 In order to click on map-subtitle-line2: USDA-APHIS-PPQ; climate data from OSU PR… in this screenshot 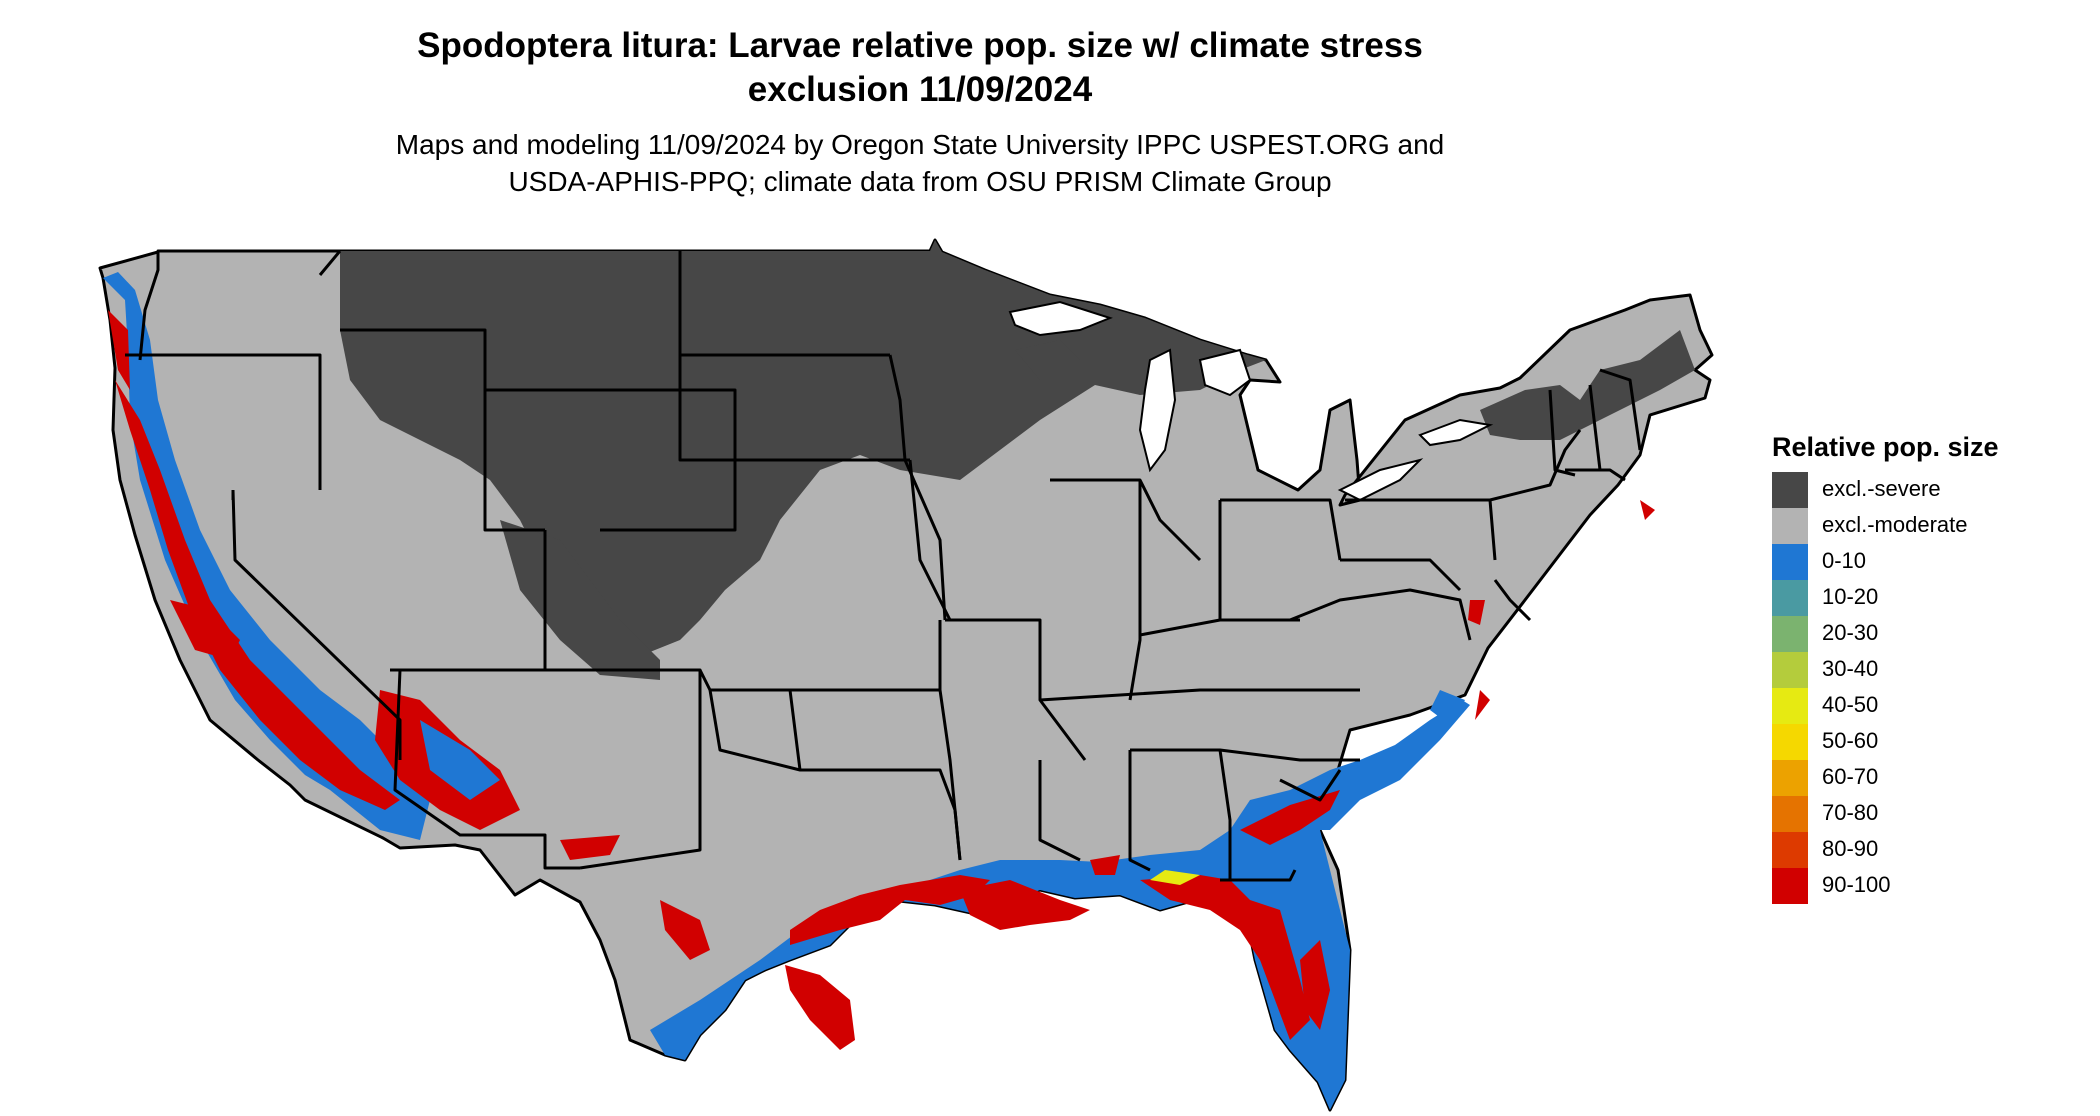, I will do `click(920, 181)`.